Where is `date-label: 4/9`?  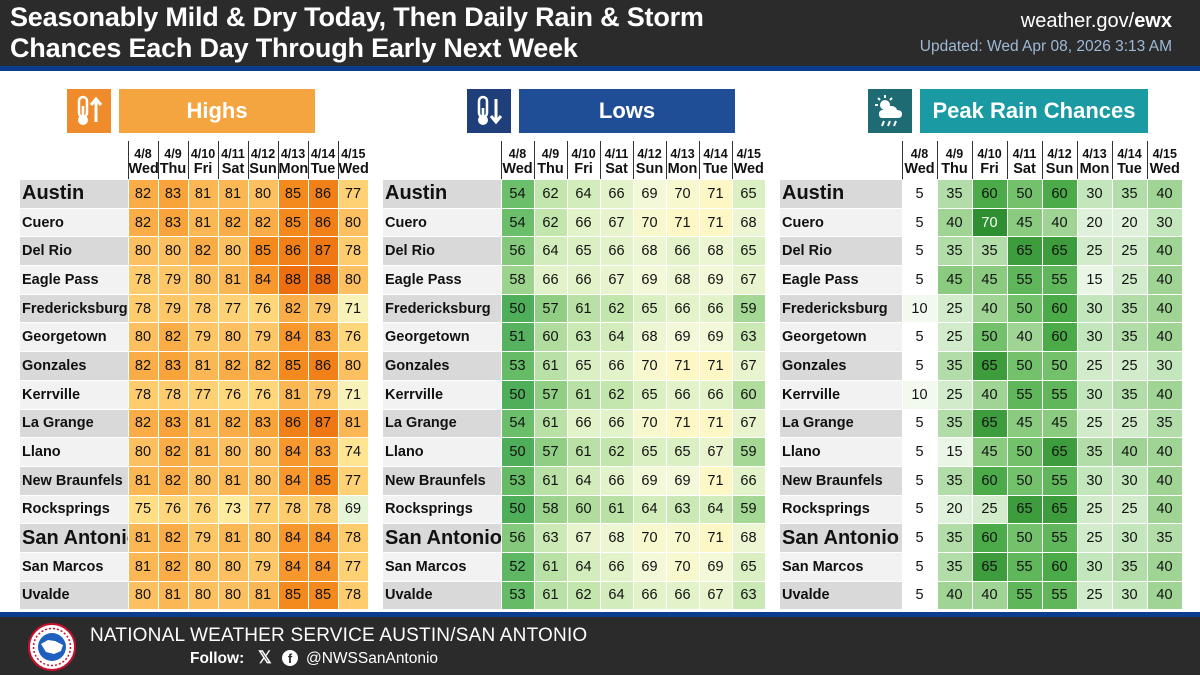 date-label: 4/9 is located at coordinates (550, 154).